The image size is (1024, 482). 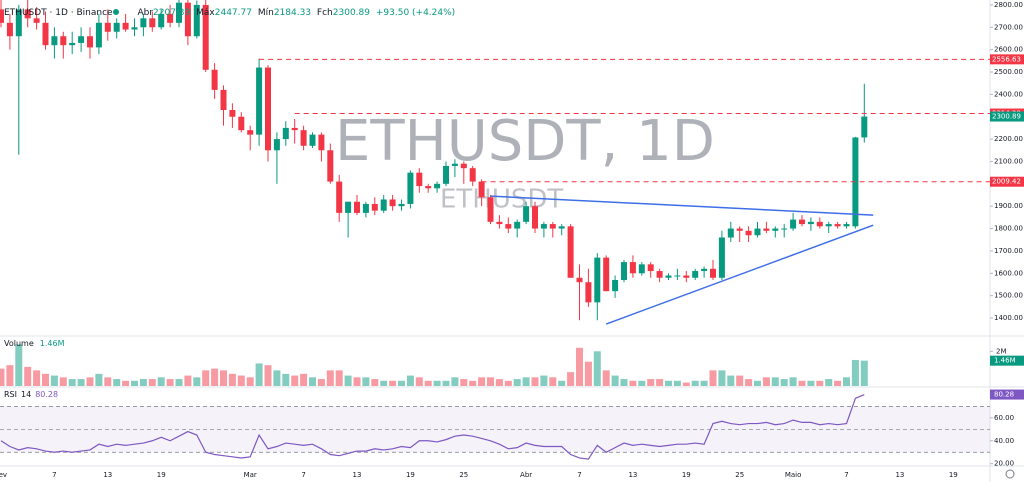 I want to click on y-tick-label: 1500.00, so click(x=1008, y=296).